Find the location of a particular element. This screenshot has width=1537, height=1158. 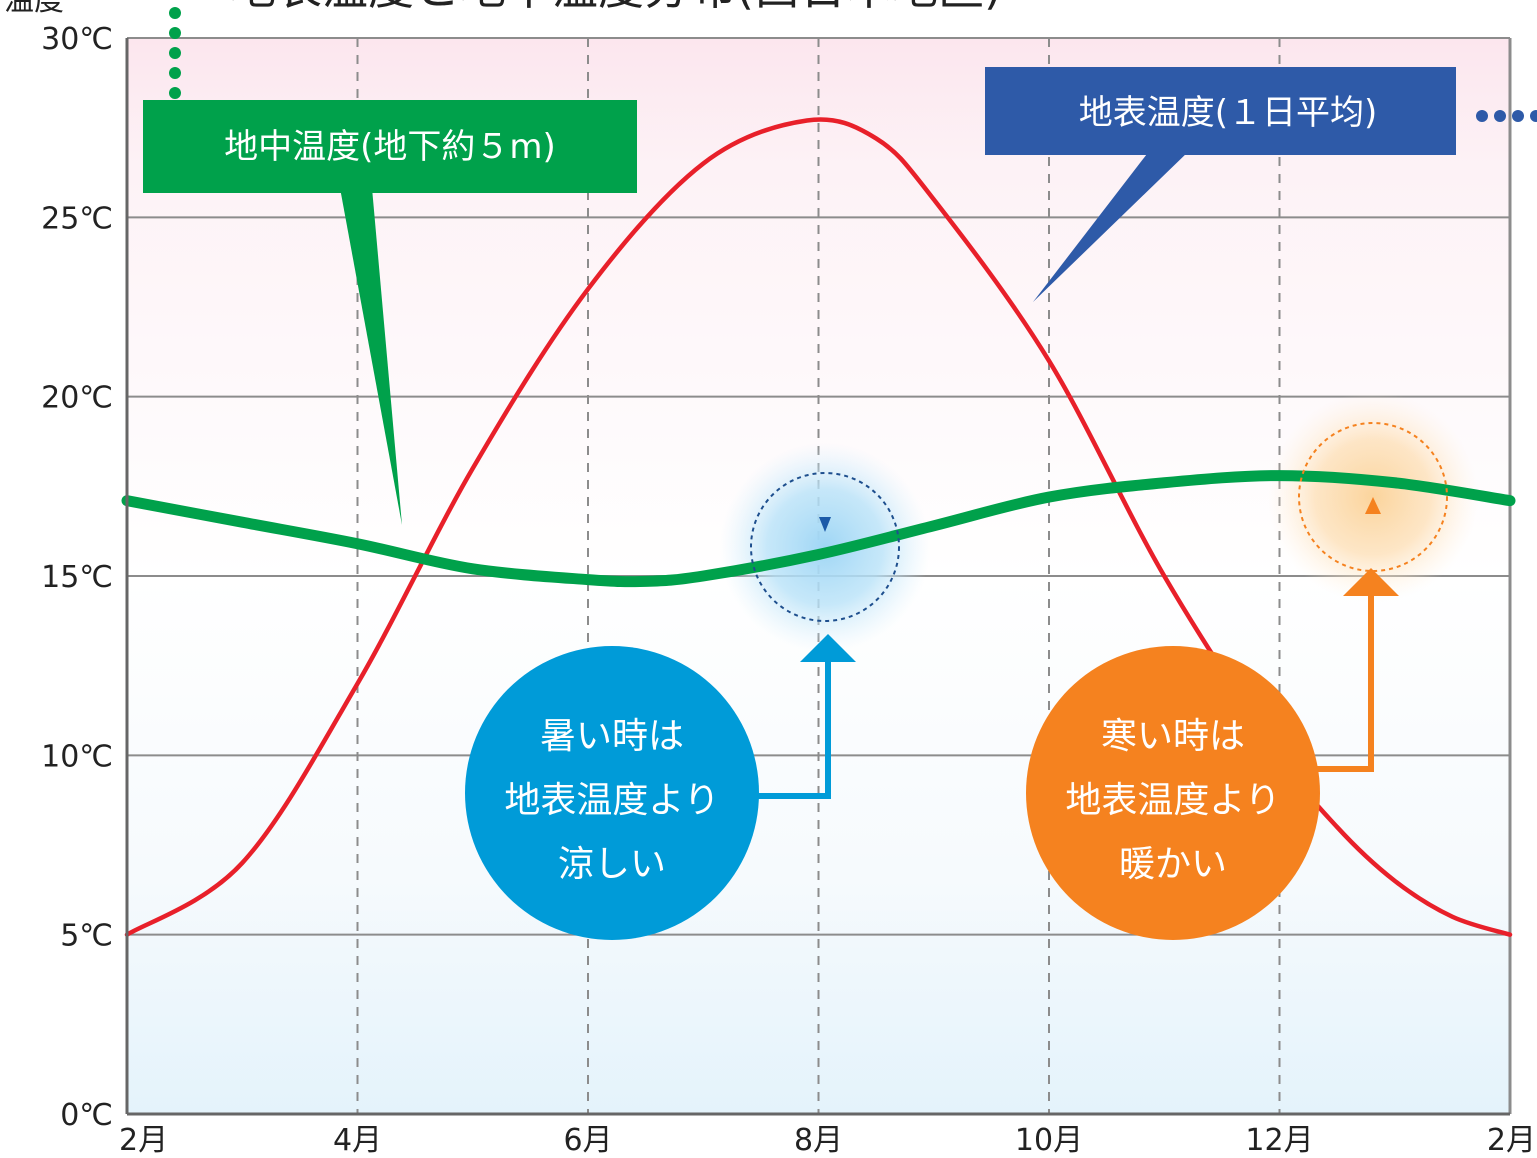

summer-note-line3: 涼しい is located at coordinates (612, 864).